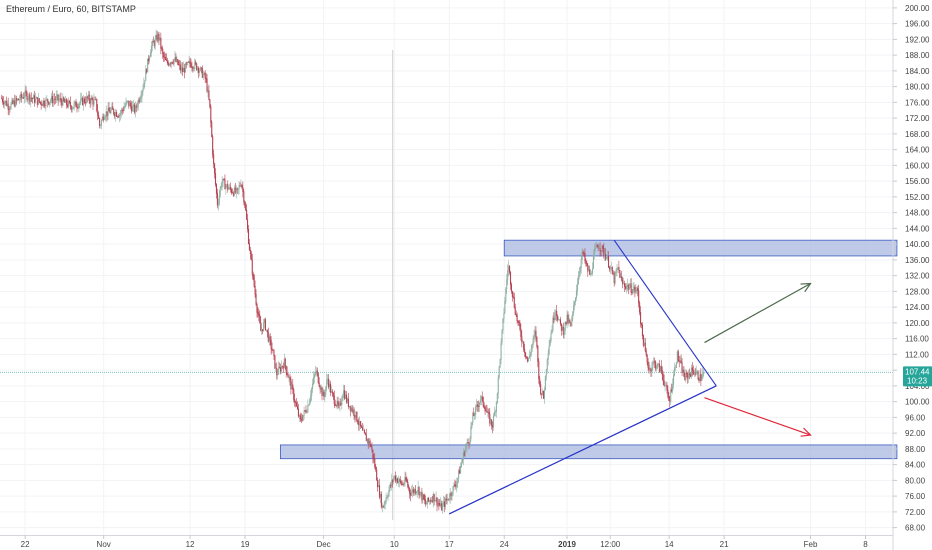  I want to click on time-tick-label: 12, so click(190, 544).